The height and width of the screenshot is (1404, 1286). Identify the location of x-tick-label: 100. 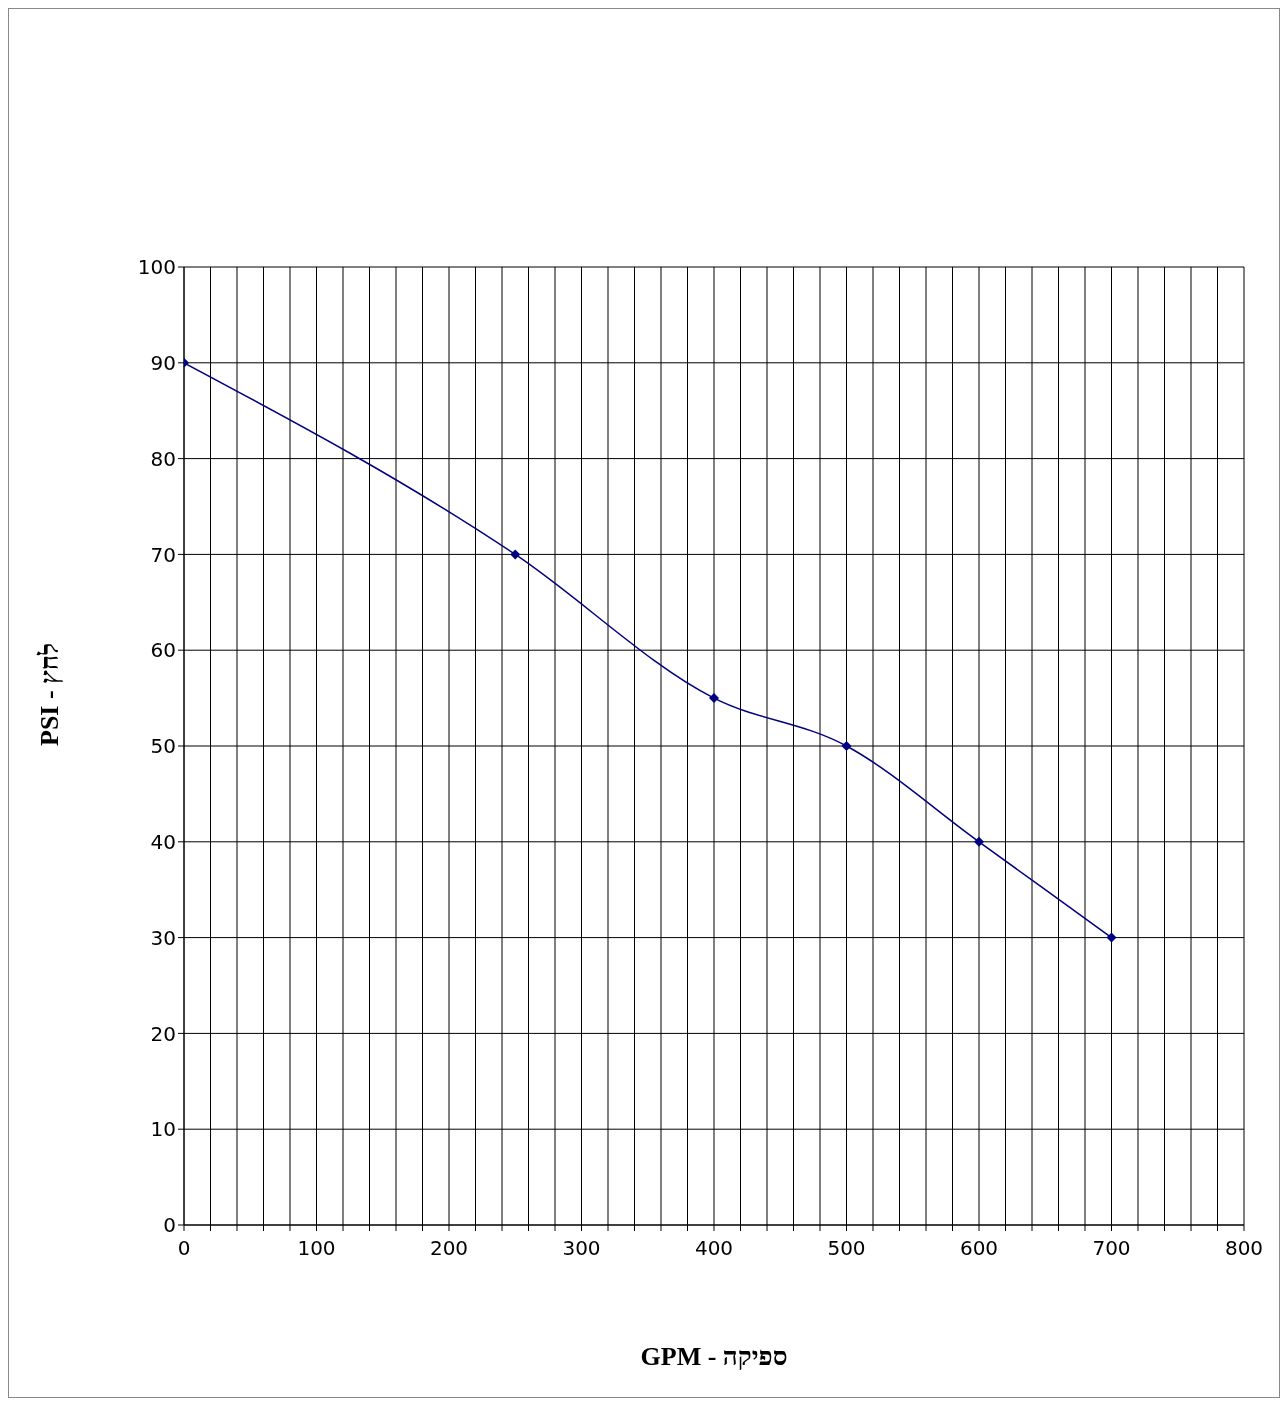
(316, 1248).